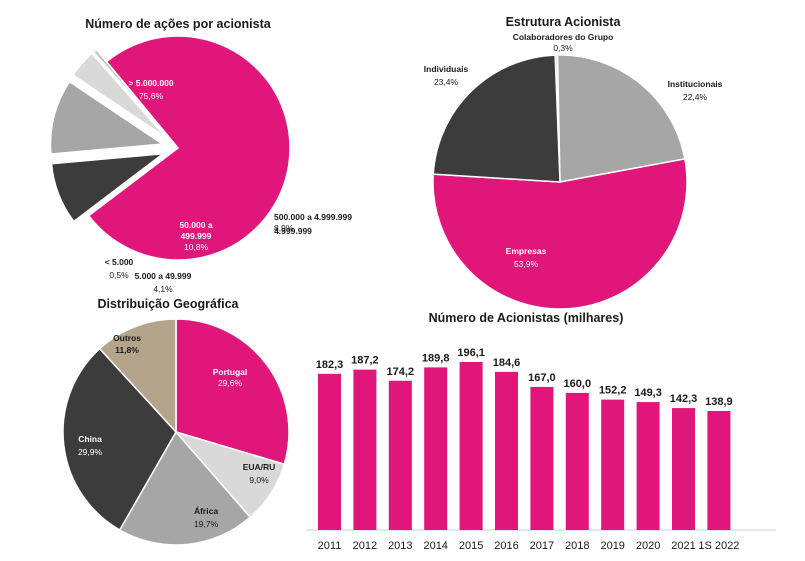 The width and height of the screenshot is (805, 561). I want to click on shares-pie-gt5m-value: 75,6%, so click(151, 96).